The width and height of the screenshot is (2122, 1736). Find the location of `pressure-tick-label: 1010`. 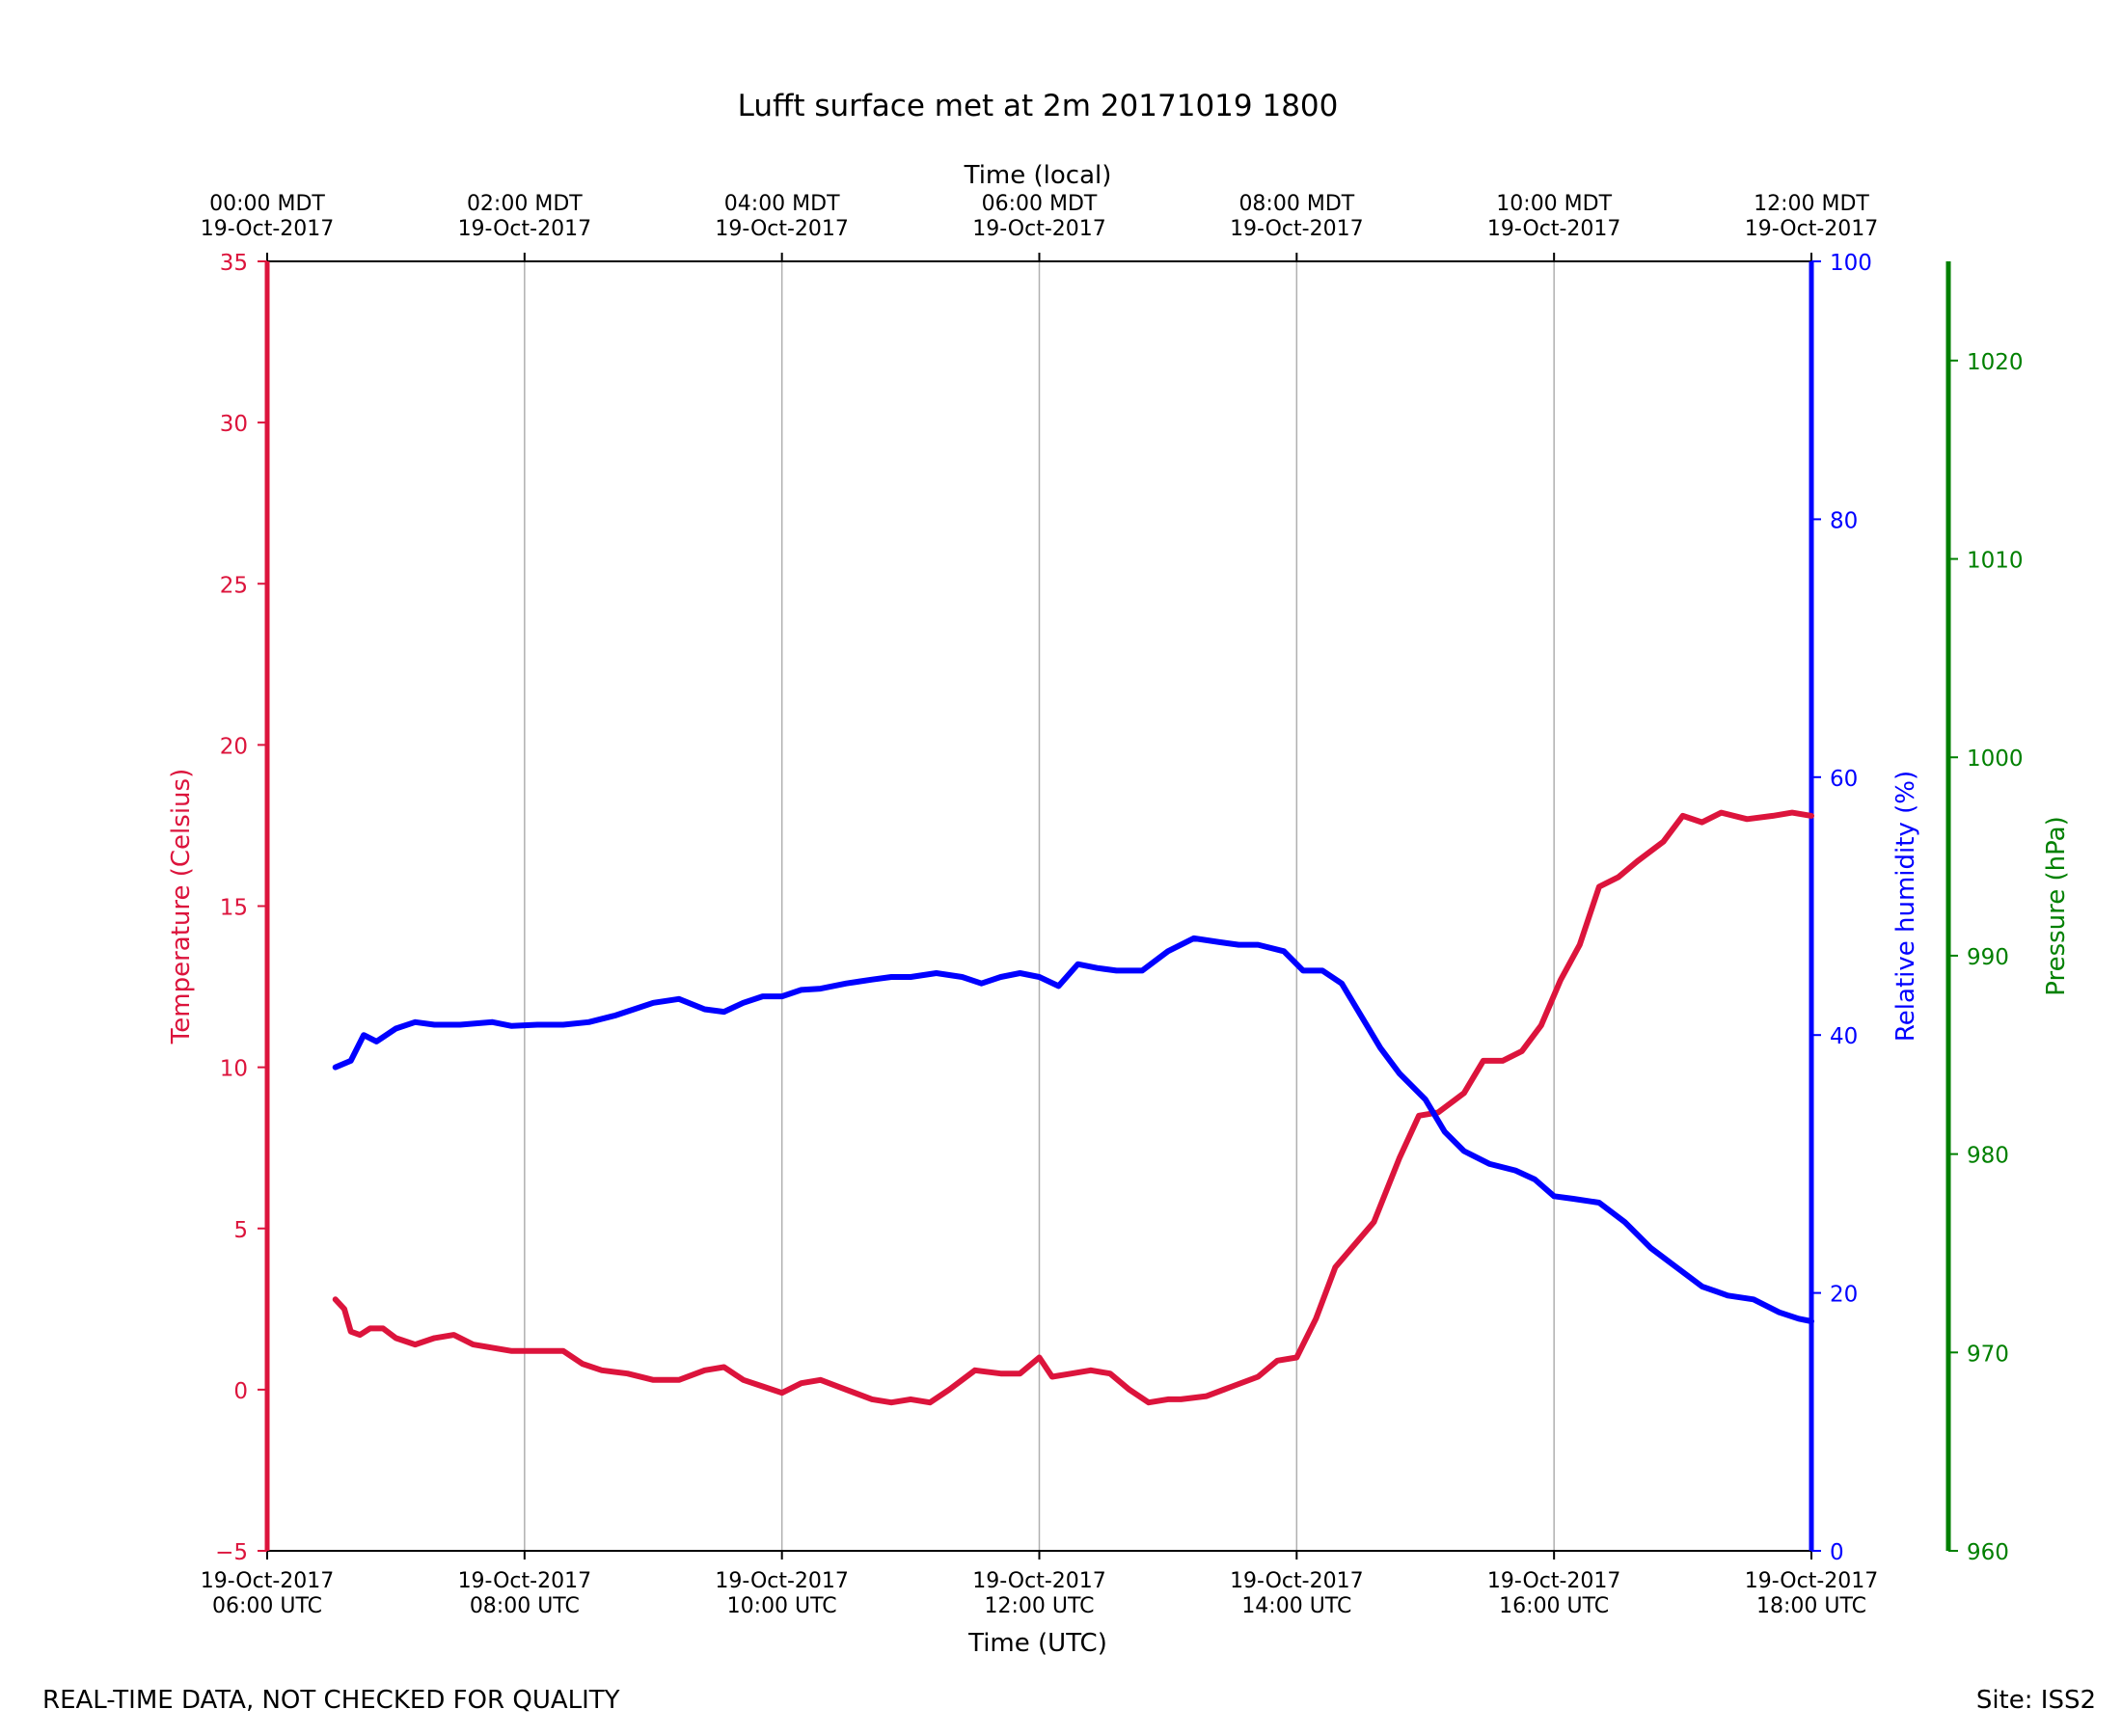

pressure-tick-label: 1010 is located at coordinates (1996, 561).